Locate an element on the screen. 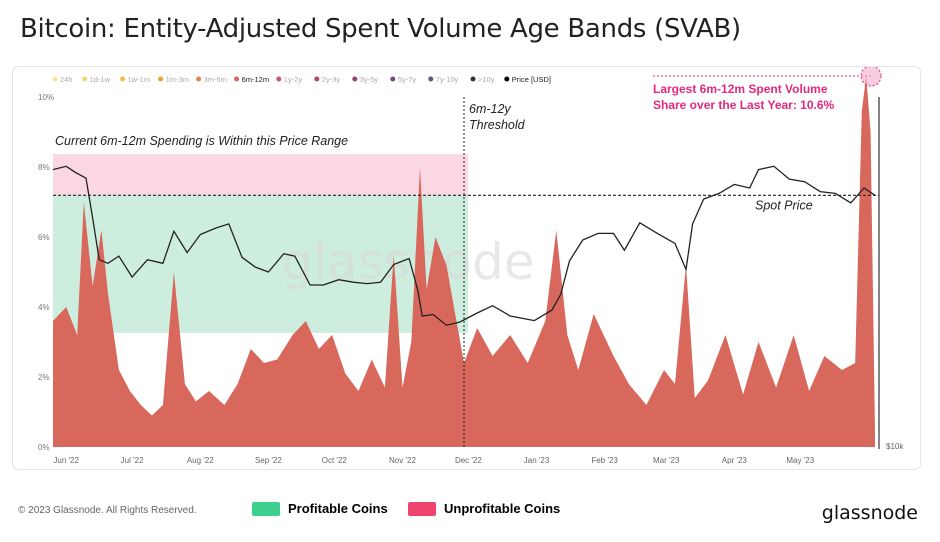  spot-price-label: Spot Price is located at coordinates (784, 205).